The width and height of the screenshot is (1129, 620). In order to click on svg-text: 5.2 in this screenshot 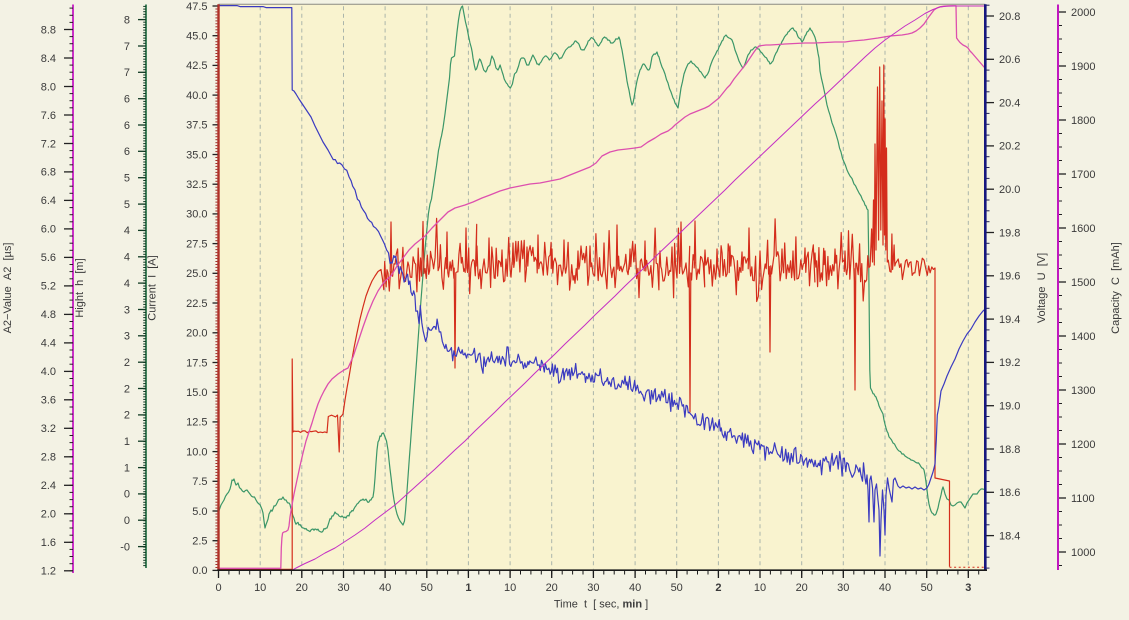, I will do `click(48, 287)`.